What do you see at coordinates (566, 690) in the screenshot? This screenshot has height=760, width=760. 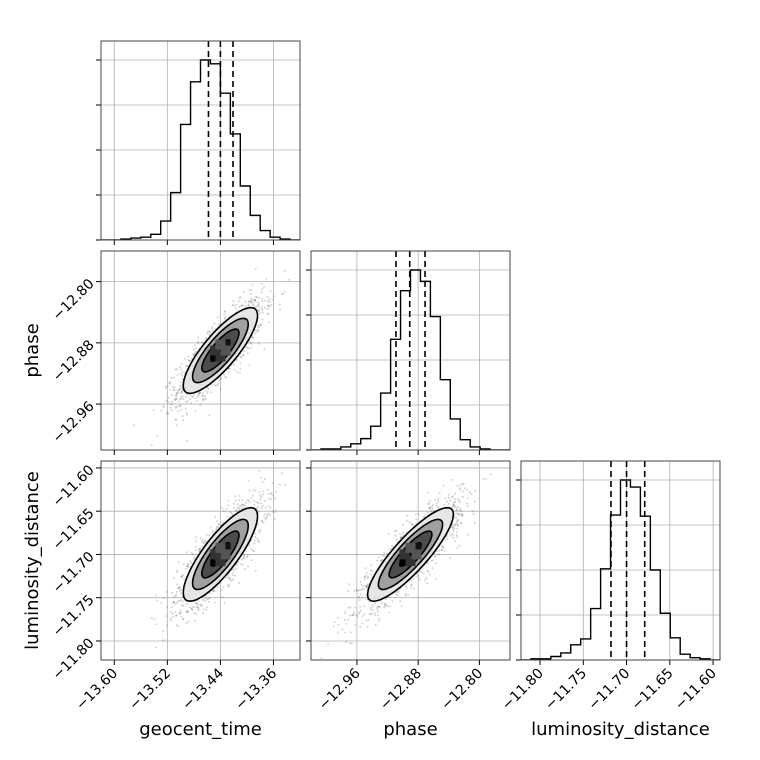 I see `x-tick-label-luminosity_distance: −11.75` at bounding box center [566, 690].